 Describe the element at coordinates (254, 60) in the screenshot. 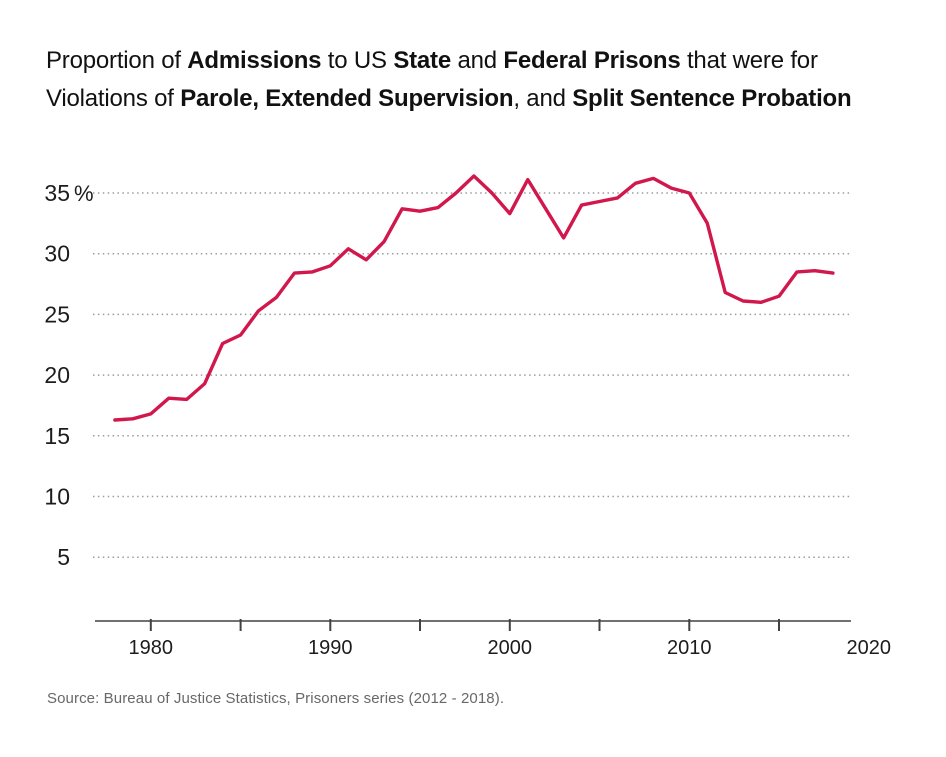

I see `title-segment: Admissions` at that location.